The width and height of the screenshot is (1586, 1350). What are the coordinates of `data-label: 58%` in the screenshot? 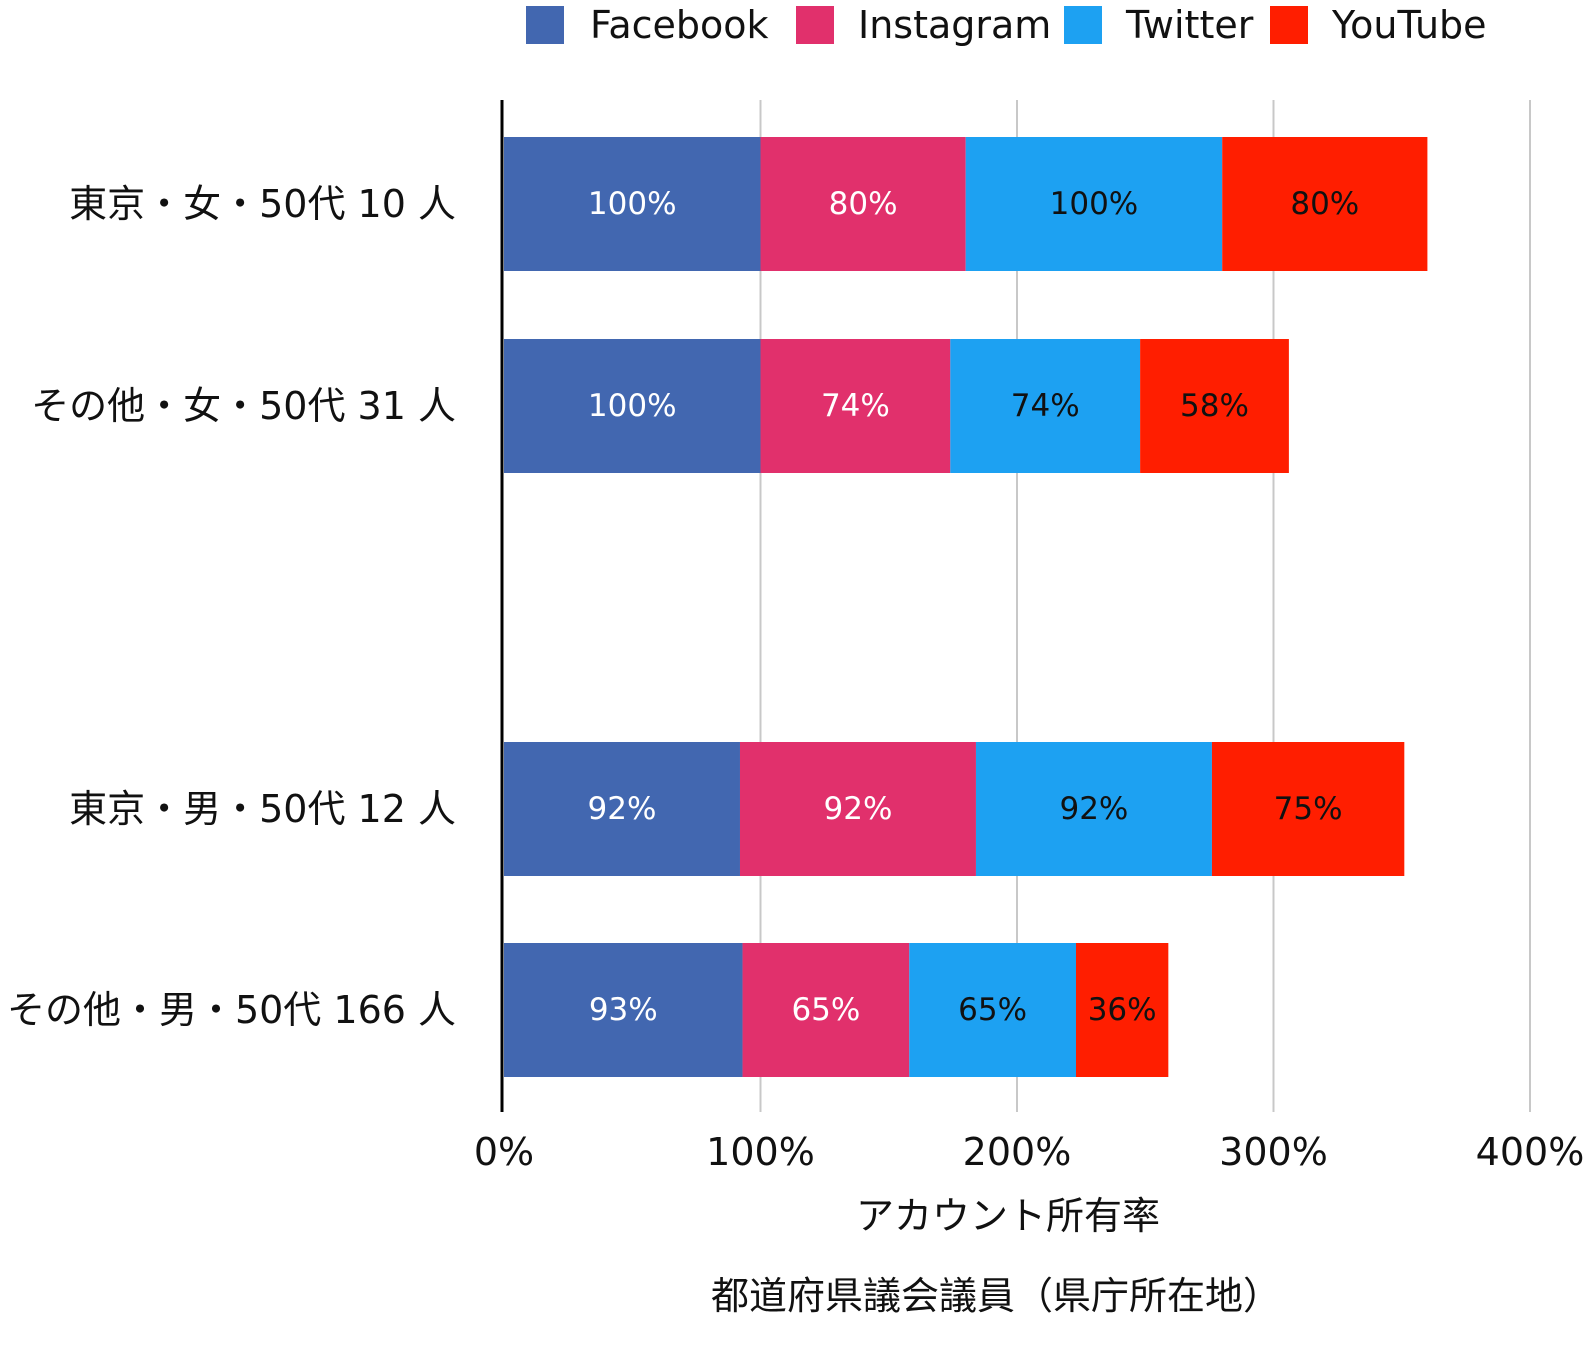 It's located at (1214, 406).